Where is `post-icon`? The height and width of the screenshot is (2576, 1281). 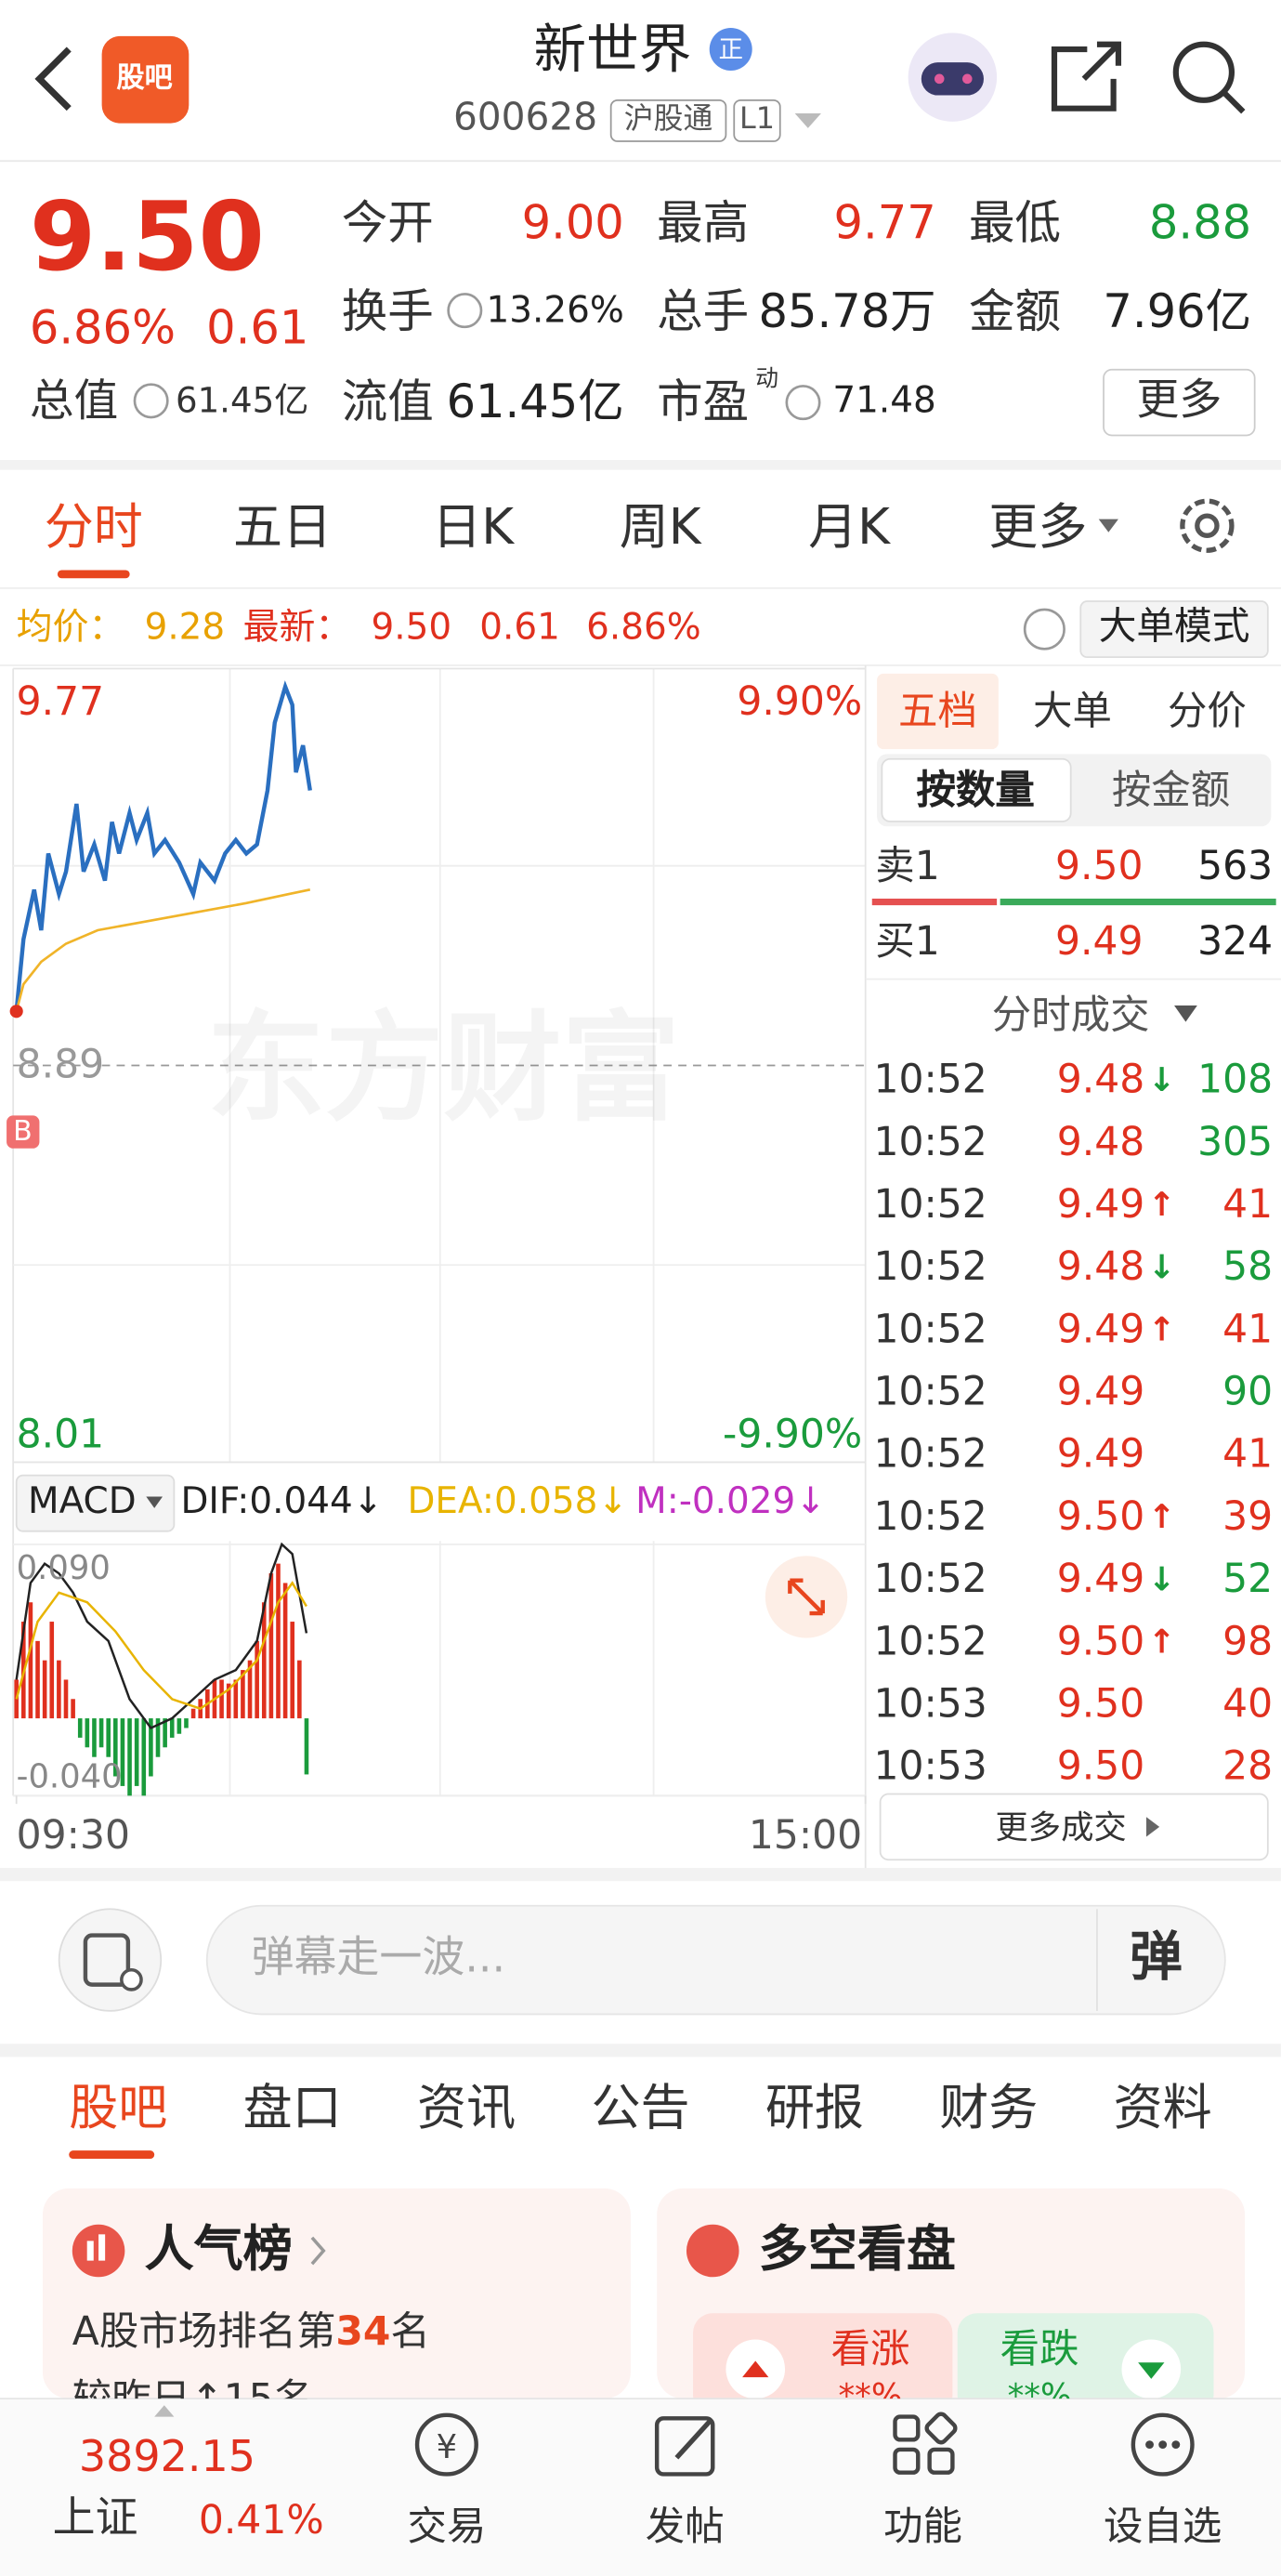
post-icon is located at coordinates (685, 2446).